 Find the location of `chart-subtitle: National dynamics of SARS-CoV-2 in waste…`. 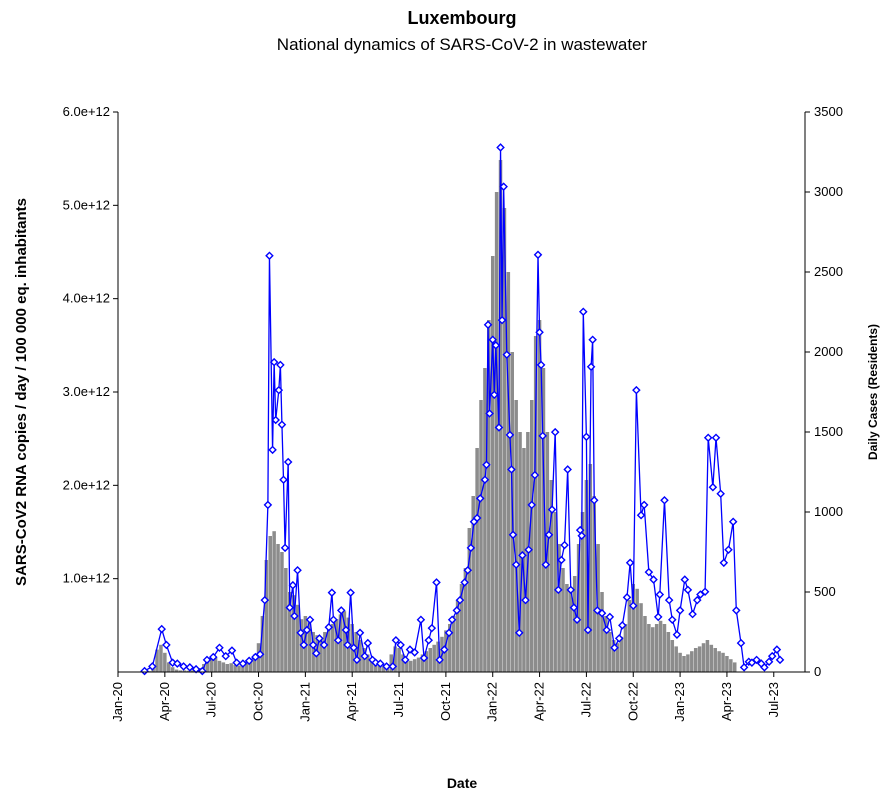

chart-subtitle: National dynamics of SARS-CoV-2 in waste… is located at coordinates (462, 44).